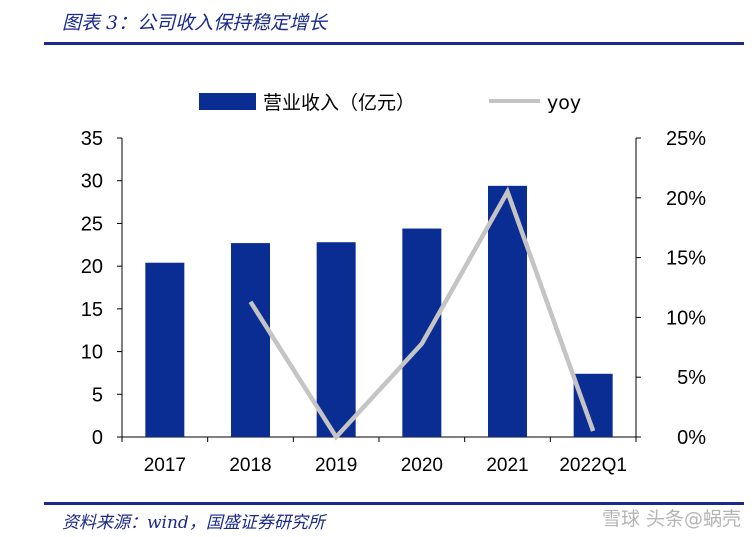  I want to click on y-left-tick-label: 30, so click(92, 182).